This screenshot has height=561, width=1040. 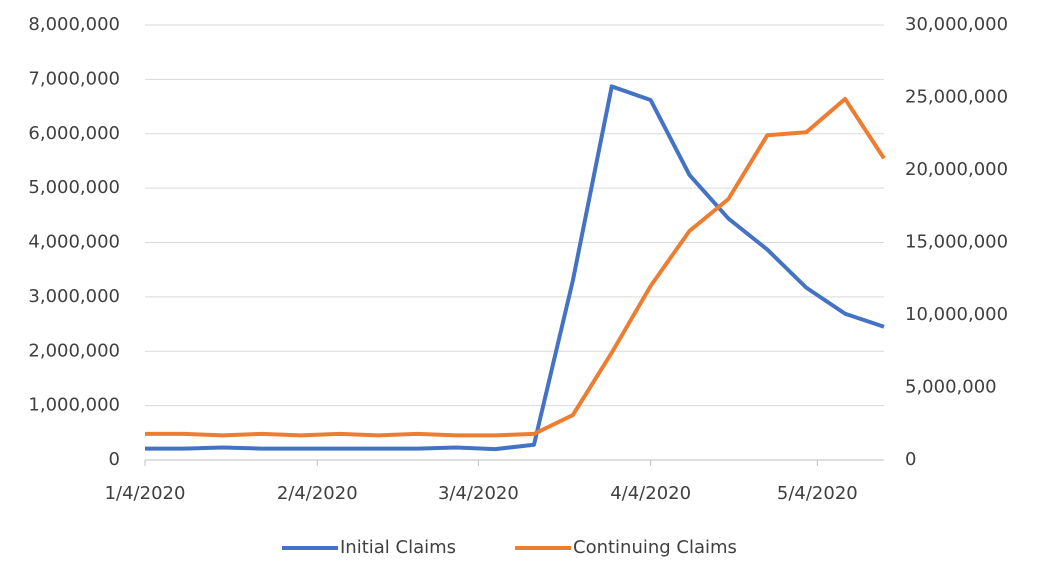 What do you see at coordinates (817, 493) in the screenshot?
I see `x-tick-label: 5/4/2020` at bounding box center [817, 493].